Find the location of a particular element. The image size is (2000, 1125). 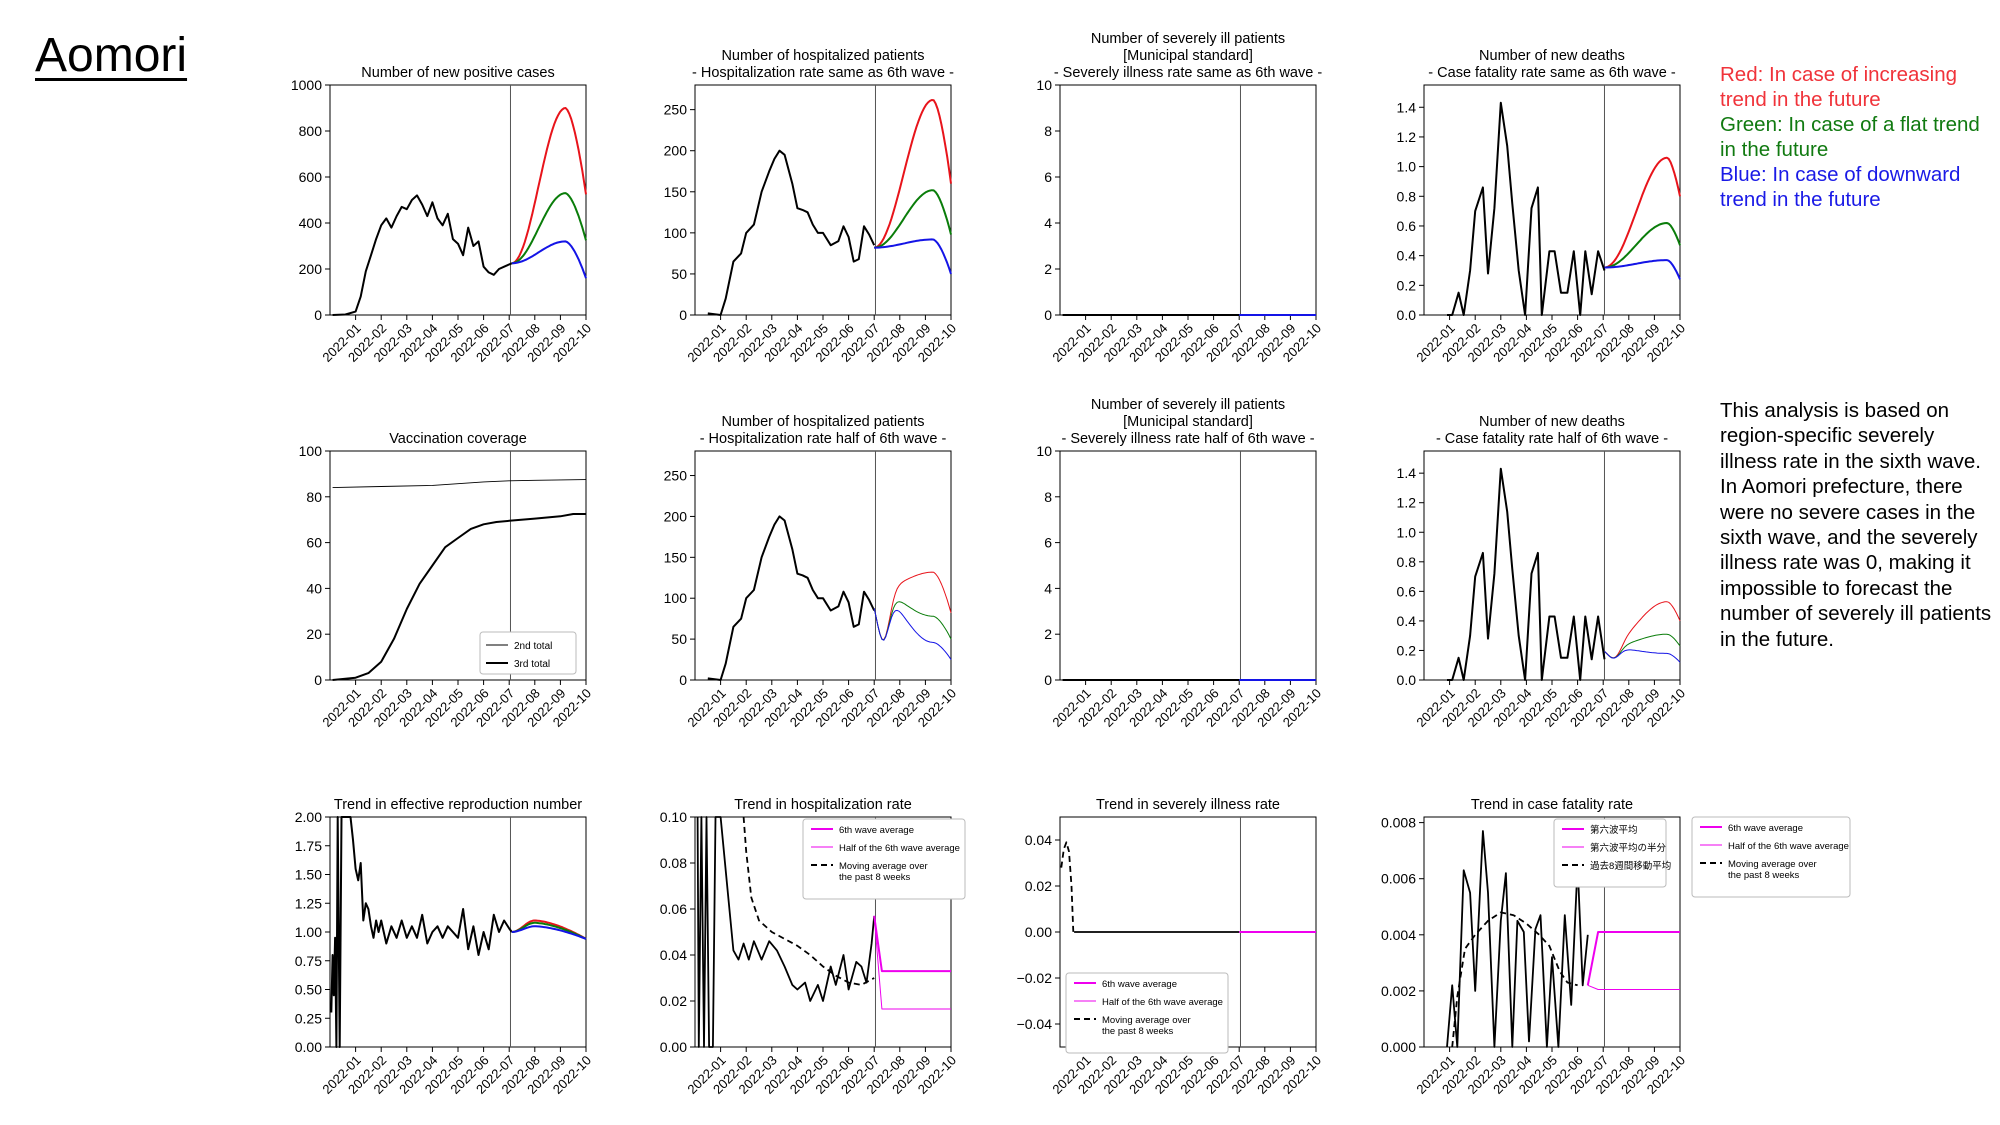

y-tick-label: 2.00 is located at coordinates (308, 817).